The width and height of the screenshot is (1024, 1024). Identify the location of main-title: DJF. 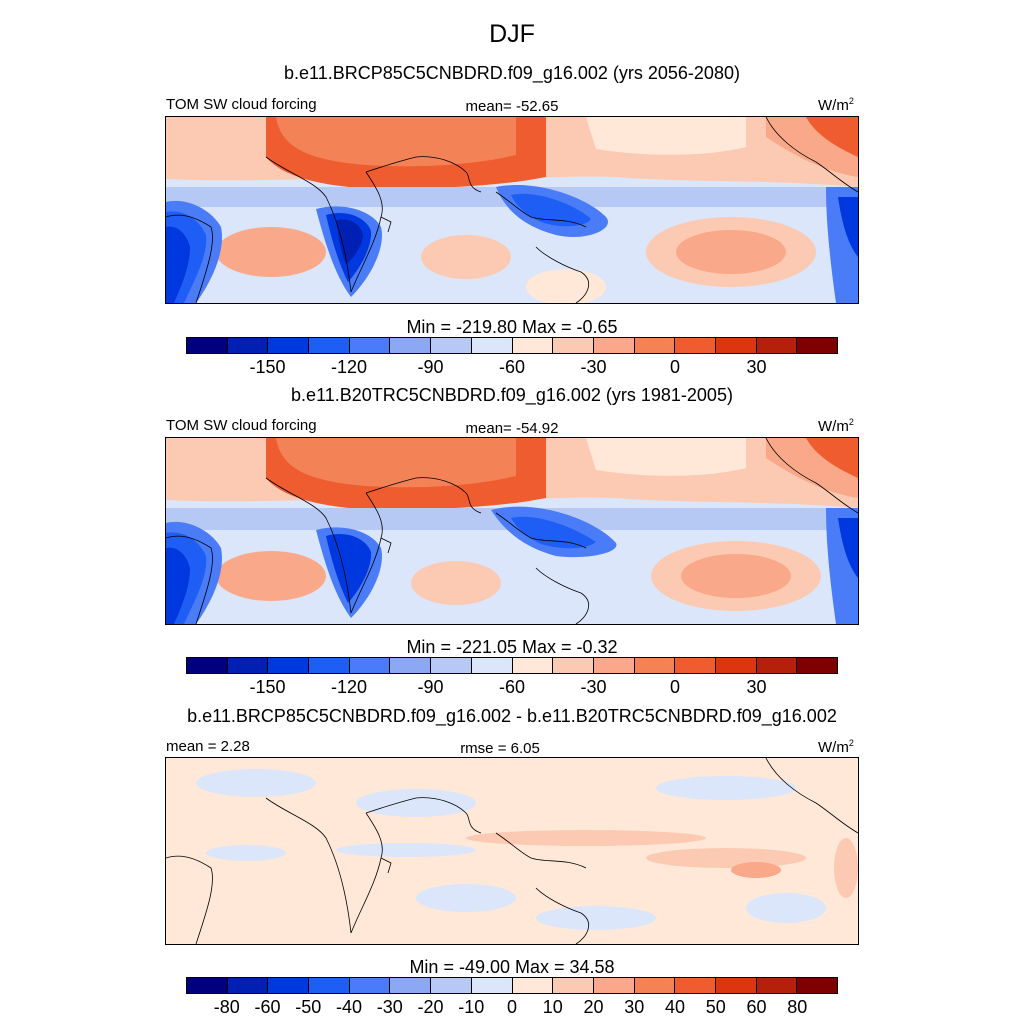
(512, 34).